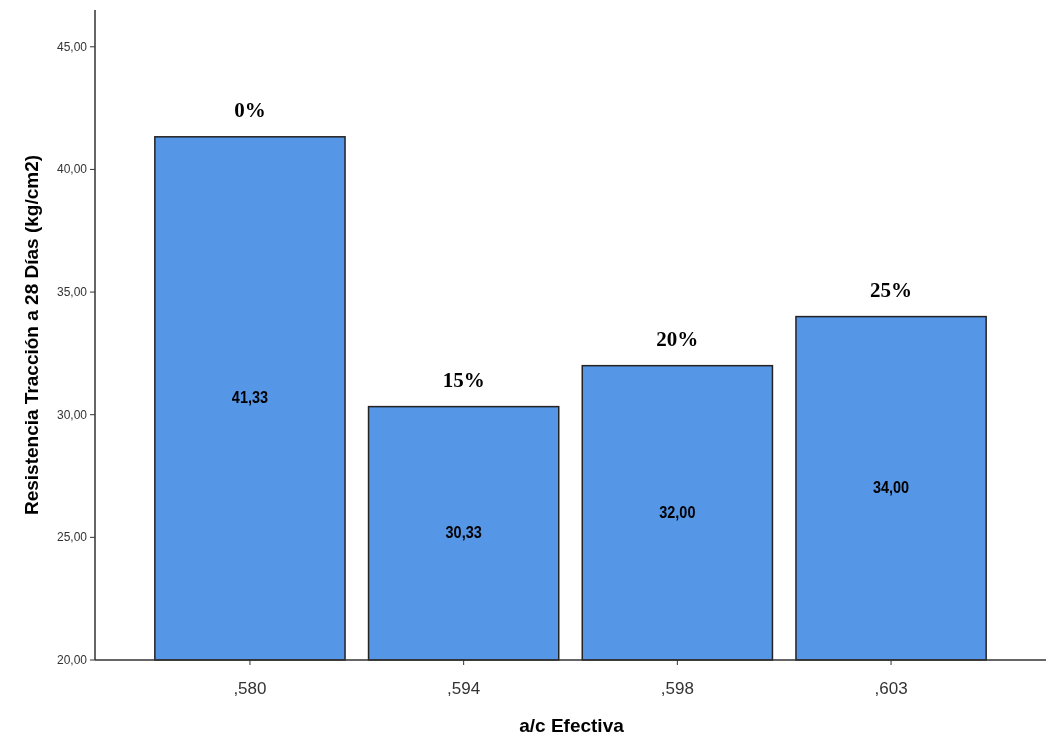  I want to click on x-tick-label: ,598, so click(677, 688).